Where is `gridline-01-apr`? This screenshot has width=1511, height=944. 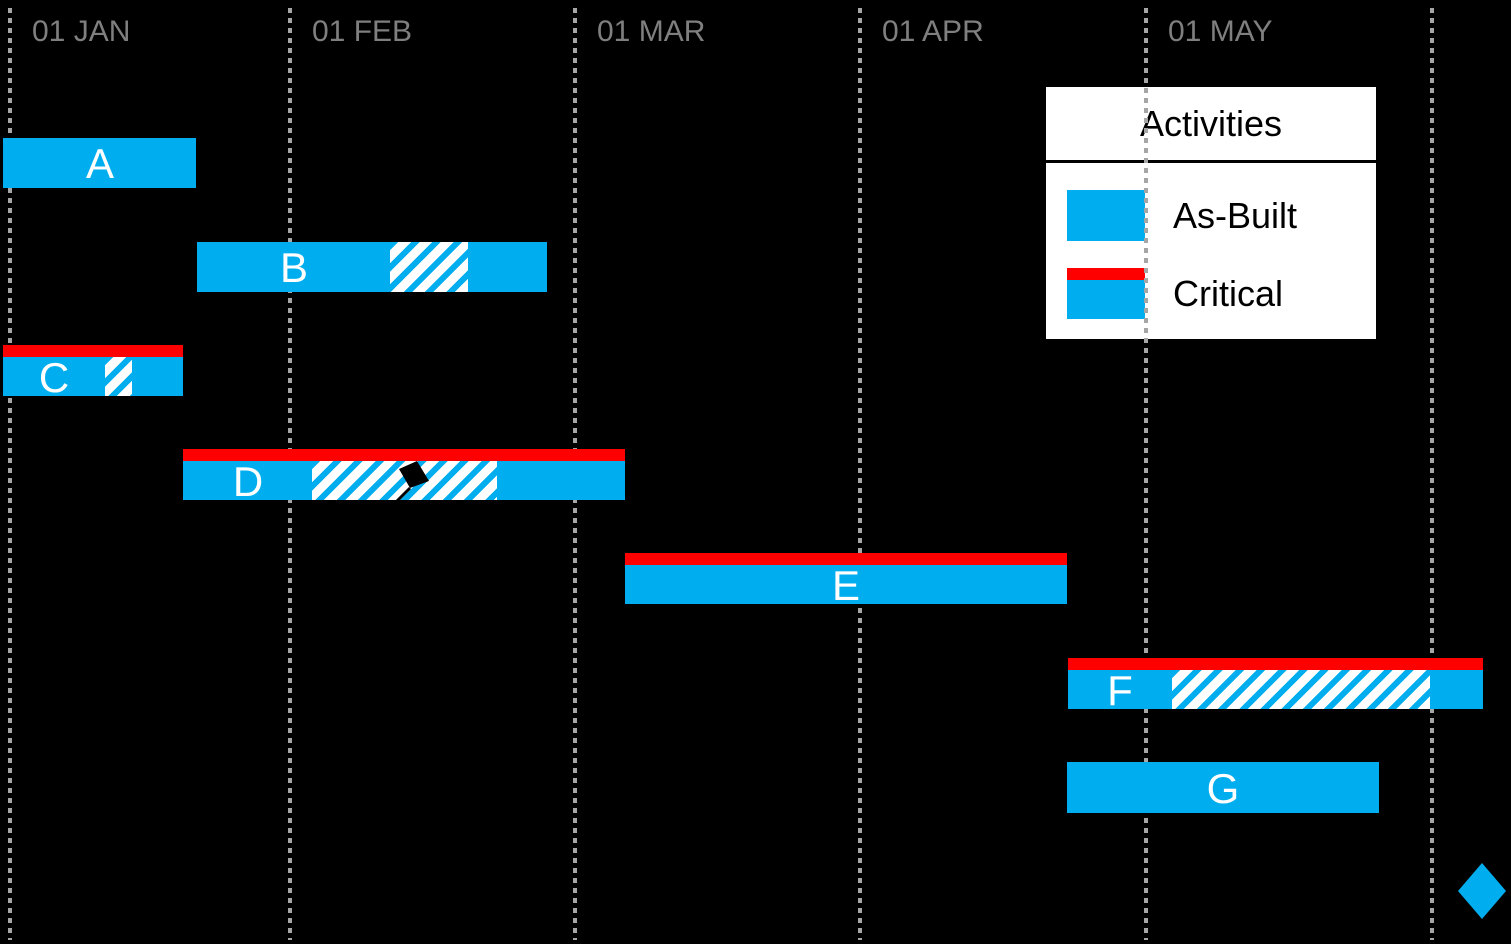
gridline-01-apr is located at coordinates (860, 474).